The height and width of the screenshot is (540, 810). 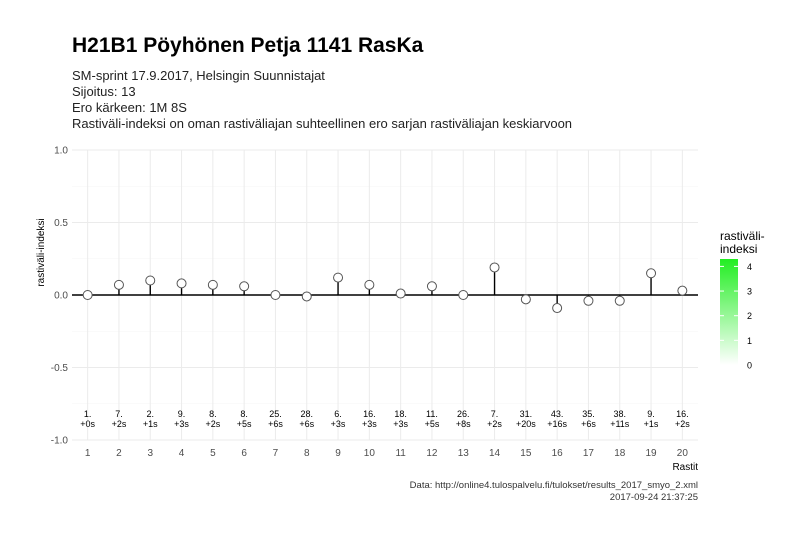 What do you see at coordinates (338, 453) in the screenshot?
I see `x-tick-label: 9` at bounding box center [338, 453].